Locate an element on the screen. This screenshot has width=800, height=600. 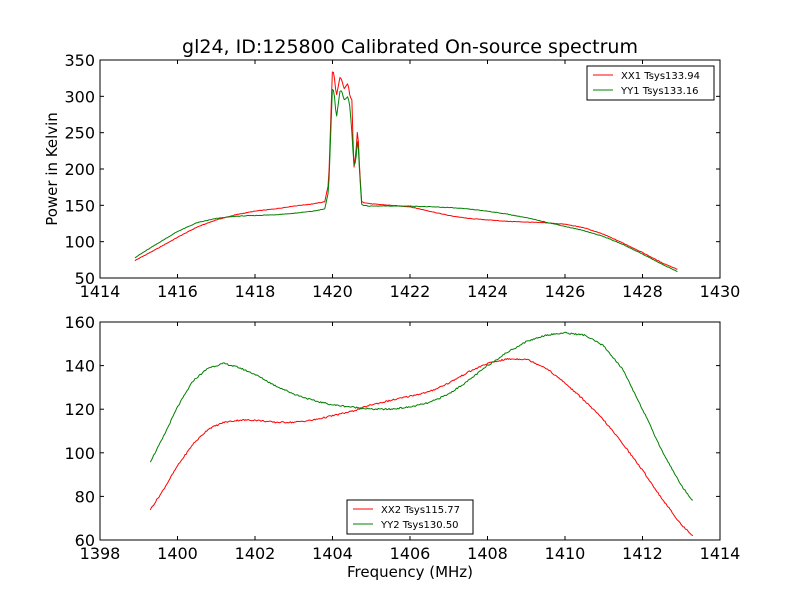
top-x-tick-label: 1424 is located at coordinates (487, 291).